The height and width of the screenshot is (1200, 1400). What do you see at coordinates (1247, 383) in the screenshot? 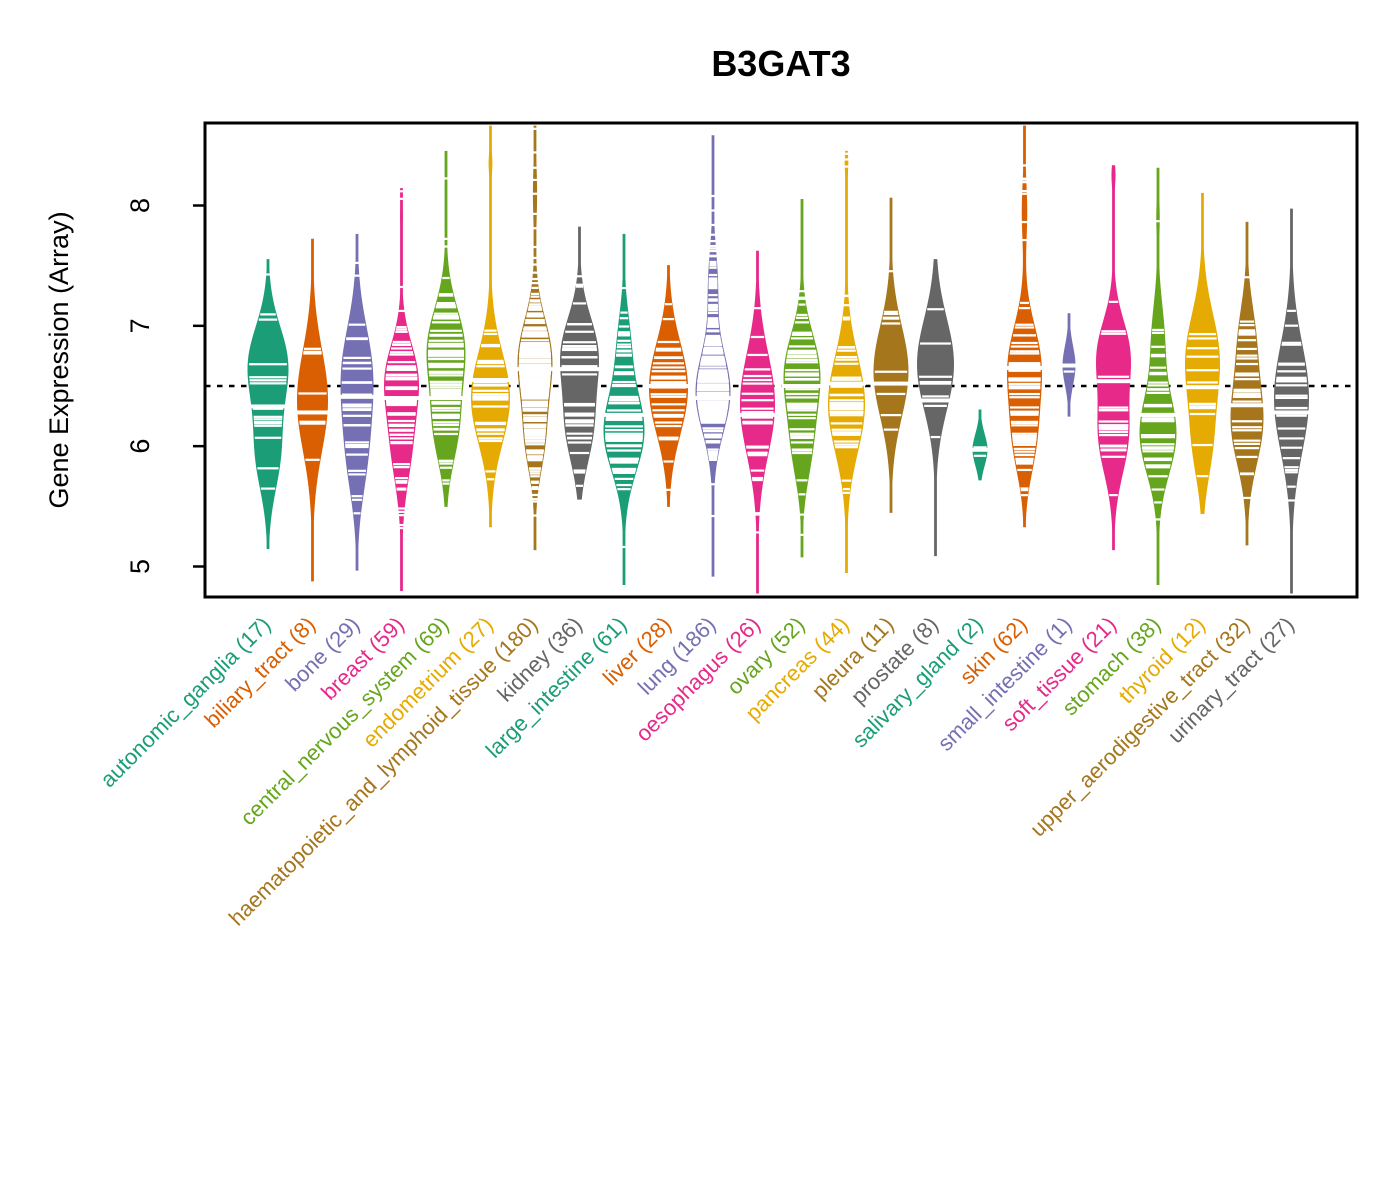
I see `violin-body-upper_aerodigestive_tract` at bounding box center [1247, 383].